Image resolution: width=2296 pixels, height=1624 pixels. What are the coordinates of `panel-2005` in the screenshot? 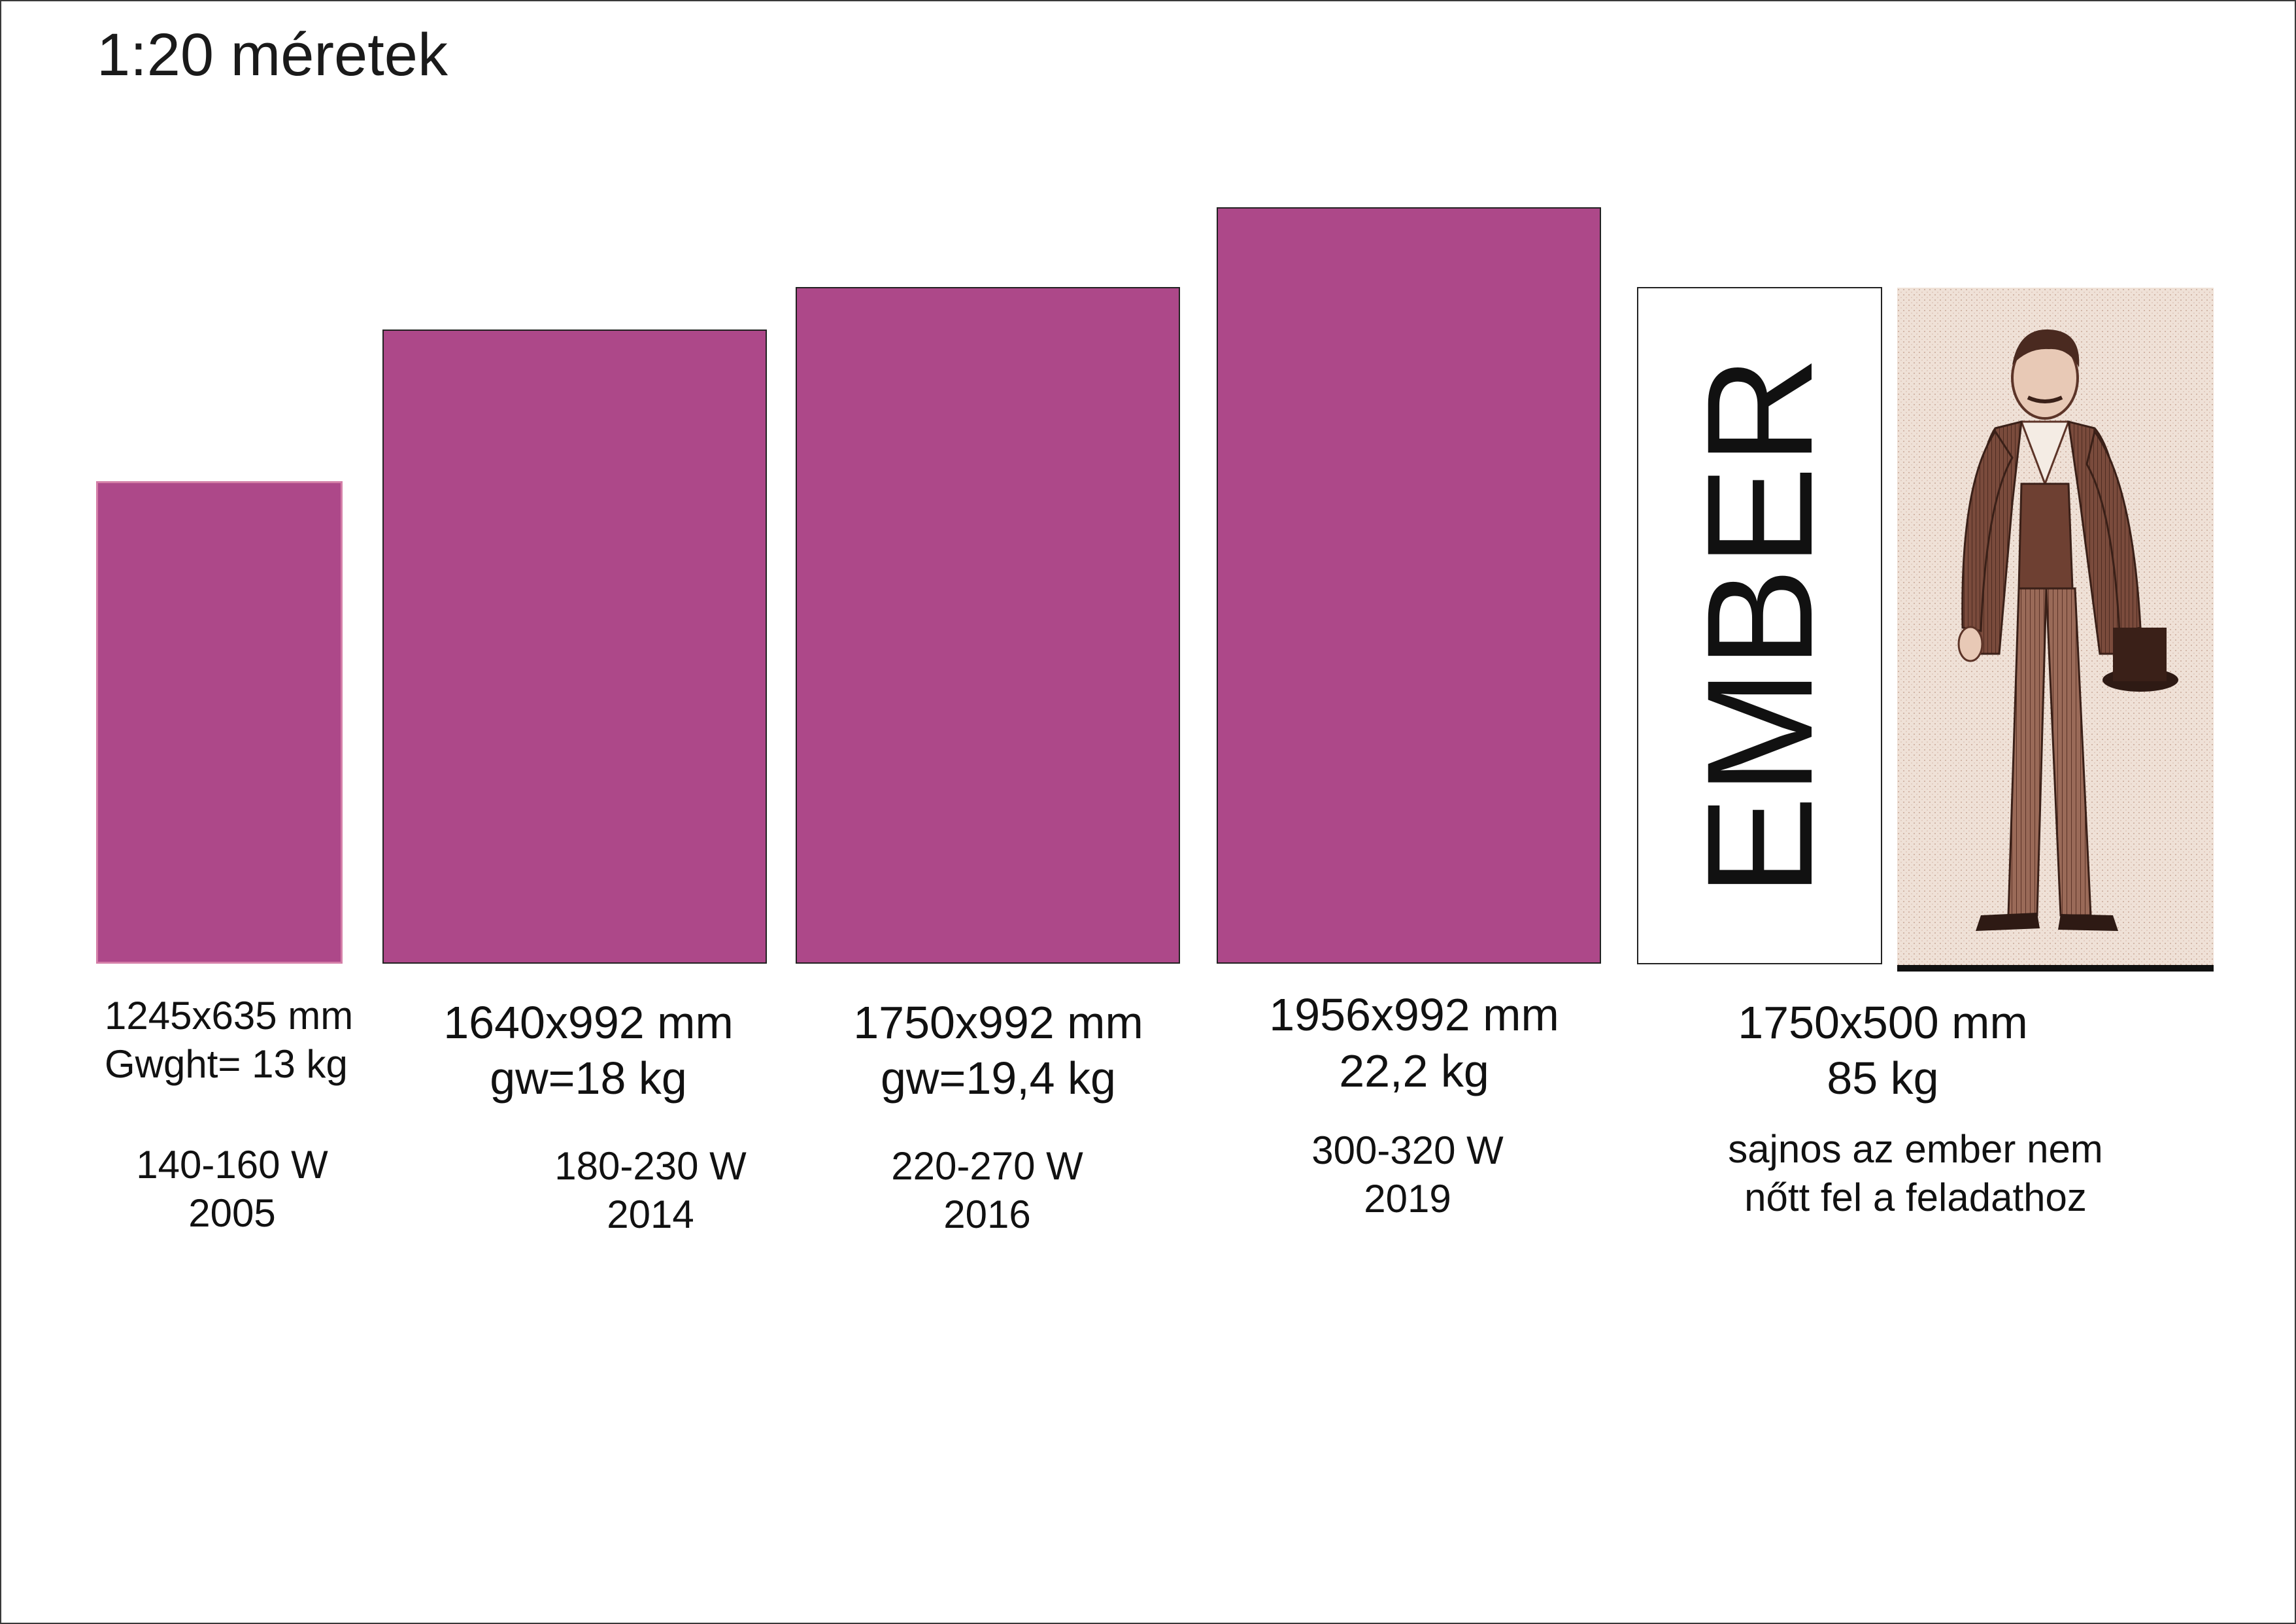 It's located at (220, 722).